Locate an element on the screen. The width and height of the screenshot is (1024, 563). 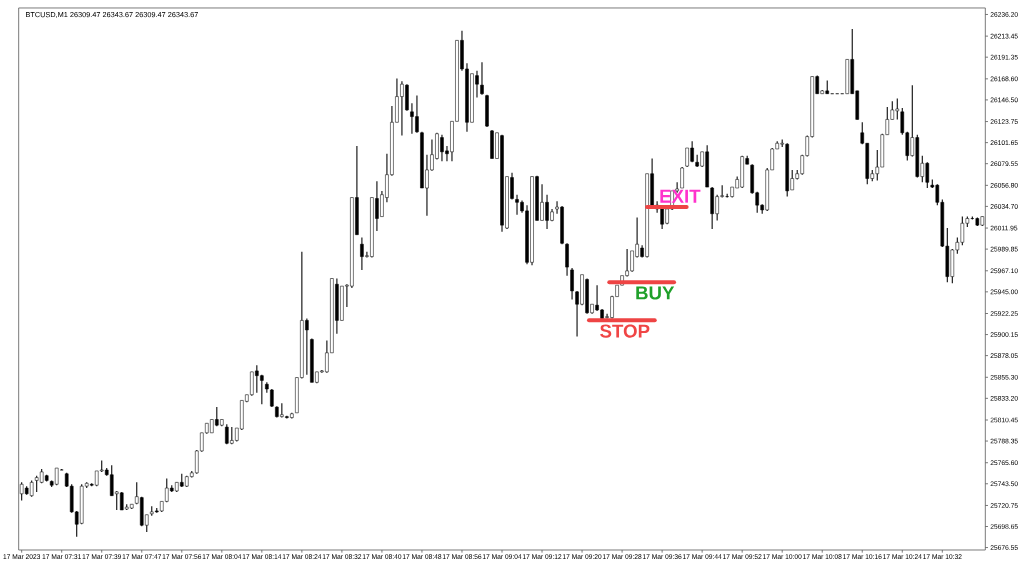
candlestick is located at coordinates (567, 259).